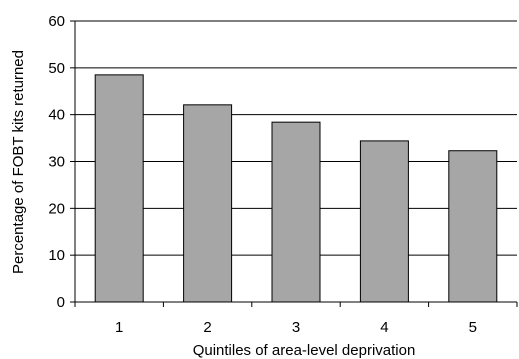 Image resolution: width=519 pixels, height=359 pixels. Describe the element at coordinates (61, 302) in the screenshot. I see `y-tick-label: 0` at that location.